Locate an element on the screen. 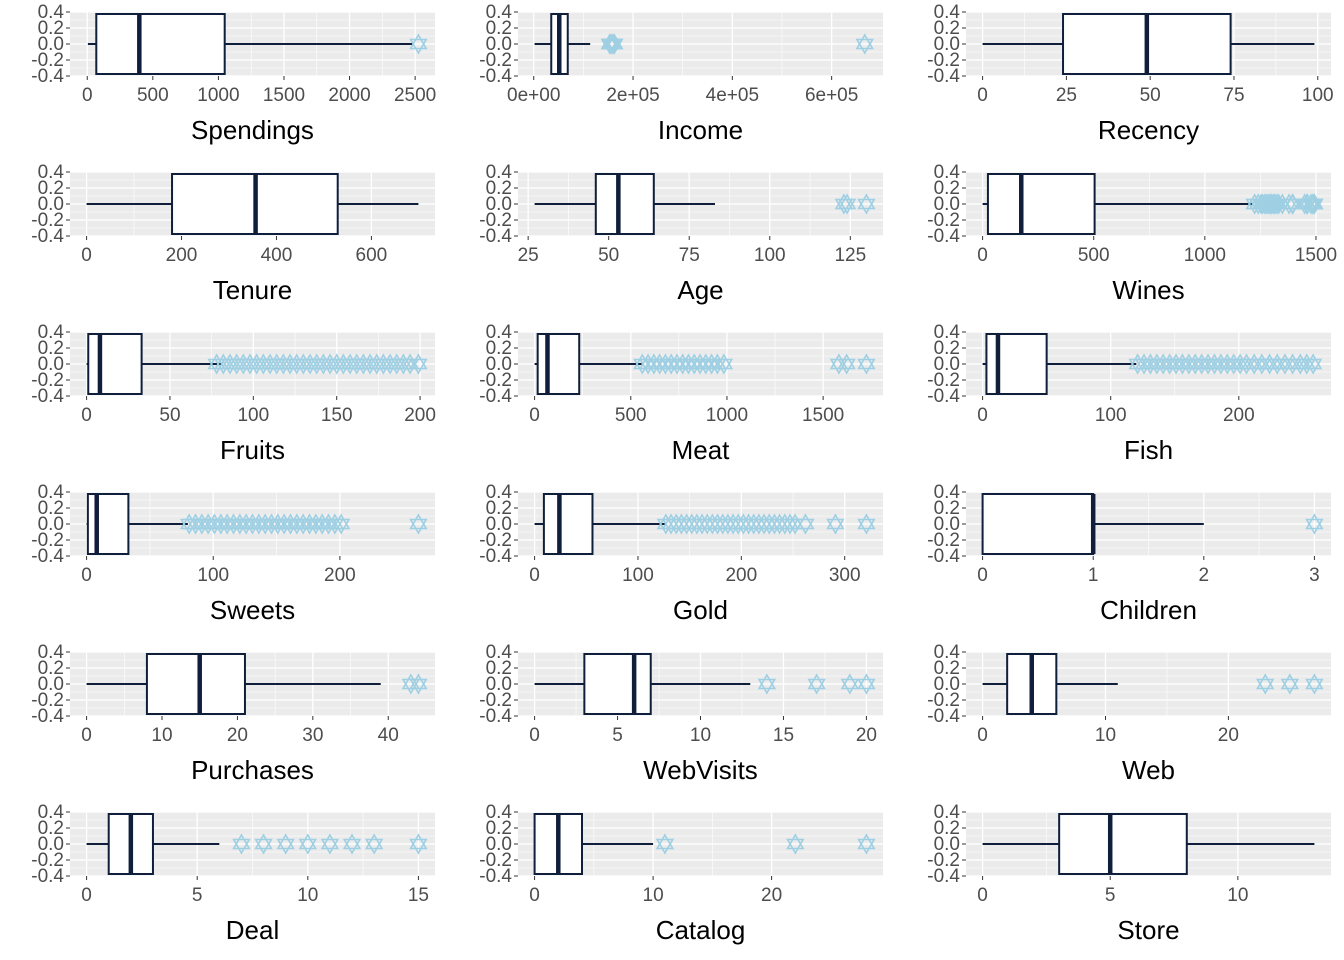 The width and height of the screenshot is (1344, 960). x-tick-label: 15 is located at coordinates (418, 895).